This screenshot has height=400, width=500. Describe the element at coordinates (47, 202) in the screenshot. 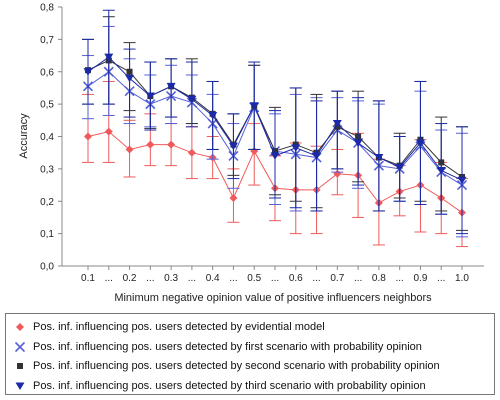

I see `y-tick-label: 0,2` at that location.